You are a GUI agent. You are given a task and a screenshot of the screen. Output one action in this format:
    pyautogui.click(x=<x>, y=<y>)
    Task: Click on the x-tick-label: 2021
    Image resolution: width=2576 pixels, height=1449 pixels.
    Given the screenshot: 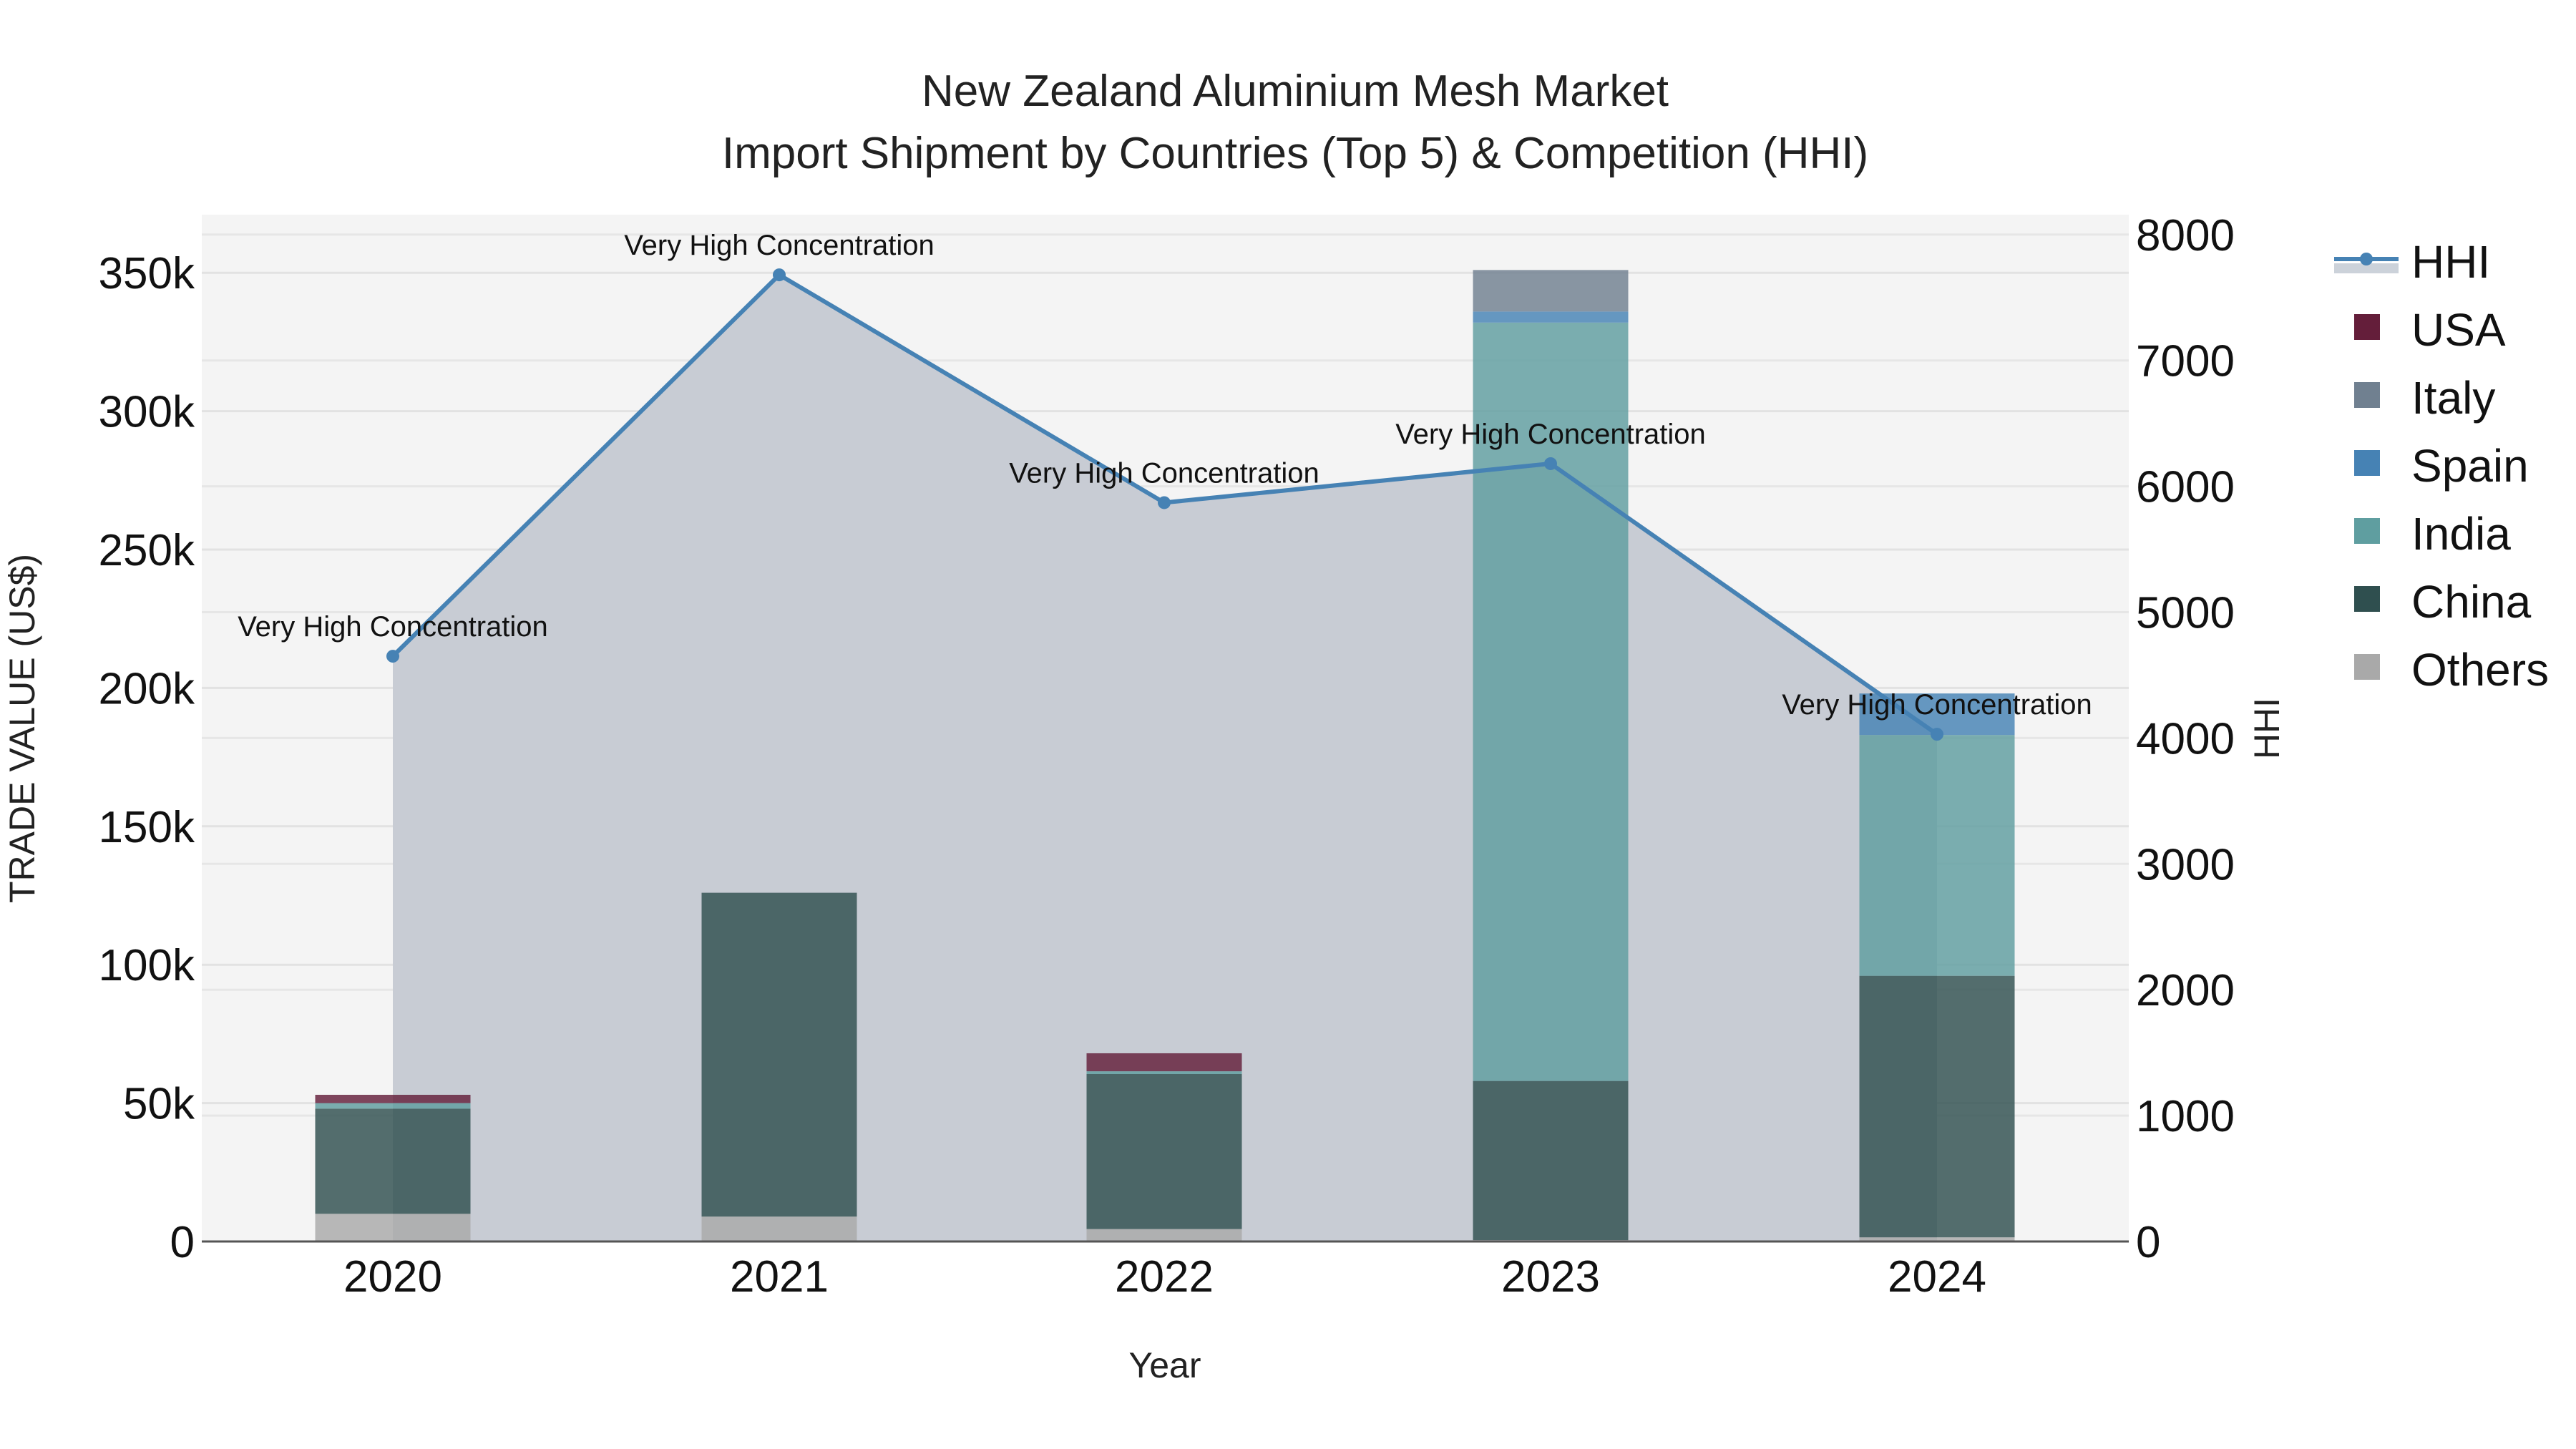 What is the action you would take?
    pyautogui.click(x=779, y=1277)
    